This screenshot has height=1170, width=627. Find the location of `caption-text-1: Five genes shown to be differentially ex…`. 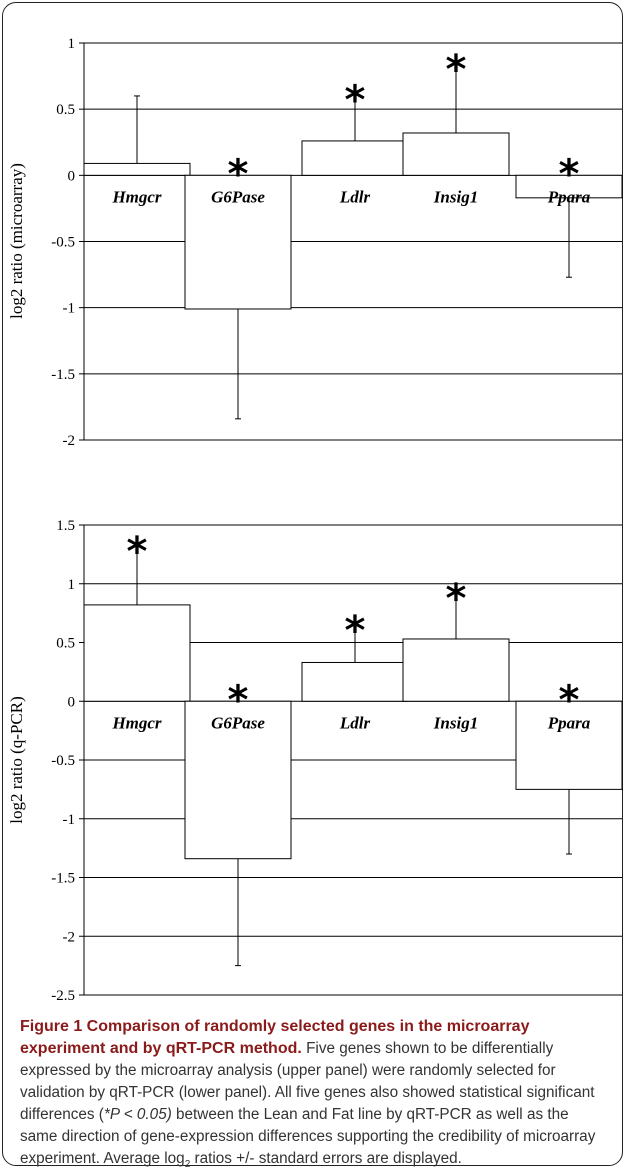

caption-text-1: Five genes shown to be differentially ex… is located at coordinates (307, 1081).